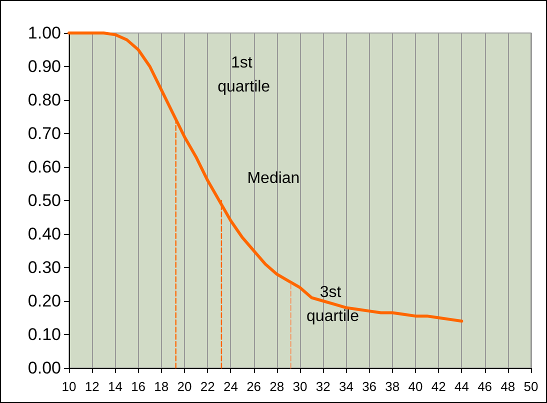 This screenshot has height=403, width=547. Describe the element at coordinates (207, 386) in the screenshot. I see `x-tick-label: 22` at that location.